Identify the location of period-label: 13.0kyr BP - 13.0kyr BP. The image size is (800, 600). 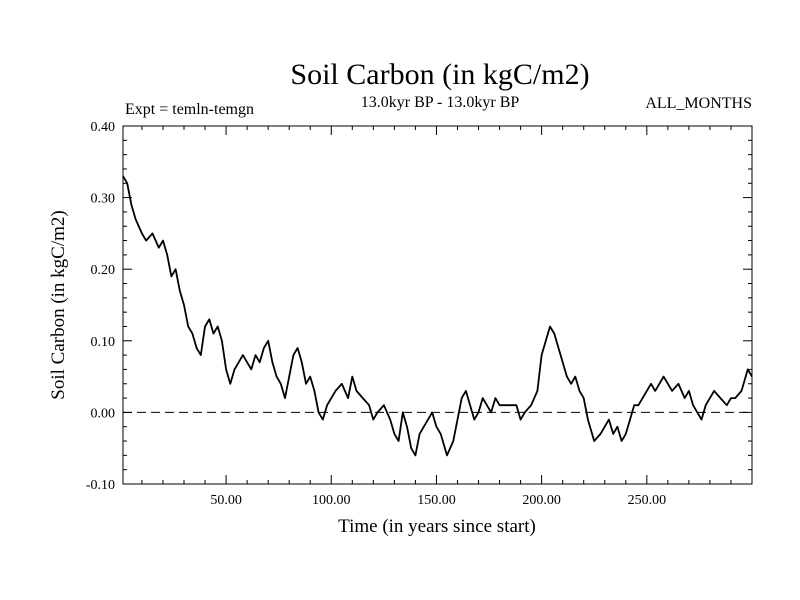
(440, 102).